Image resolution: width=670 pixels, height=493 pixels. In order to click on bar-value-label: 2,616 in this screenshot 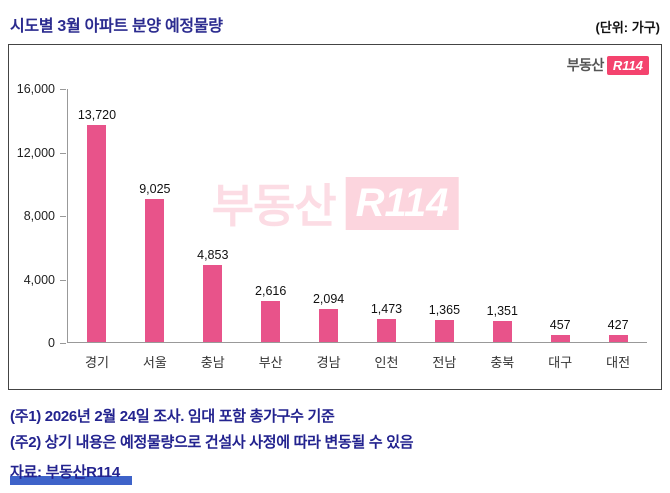, I will do `click(271, 290)`.